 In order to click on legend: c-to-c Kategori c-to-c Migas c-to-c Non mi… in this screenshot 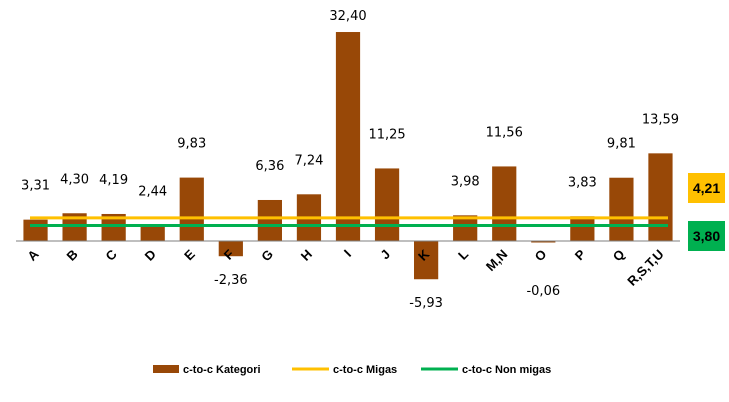, I will do `click(352, 370)`.